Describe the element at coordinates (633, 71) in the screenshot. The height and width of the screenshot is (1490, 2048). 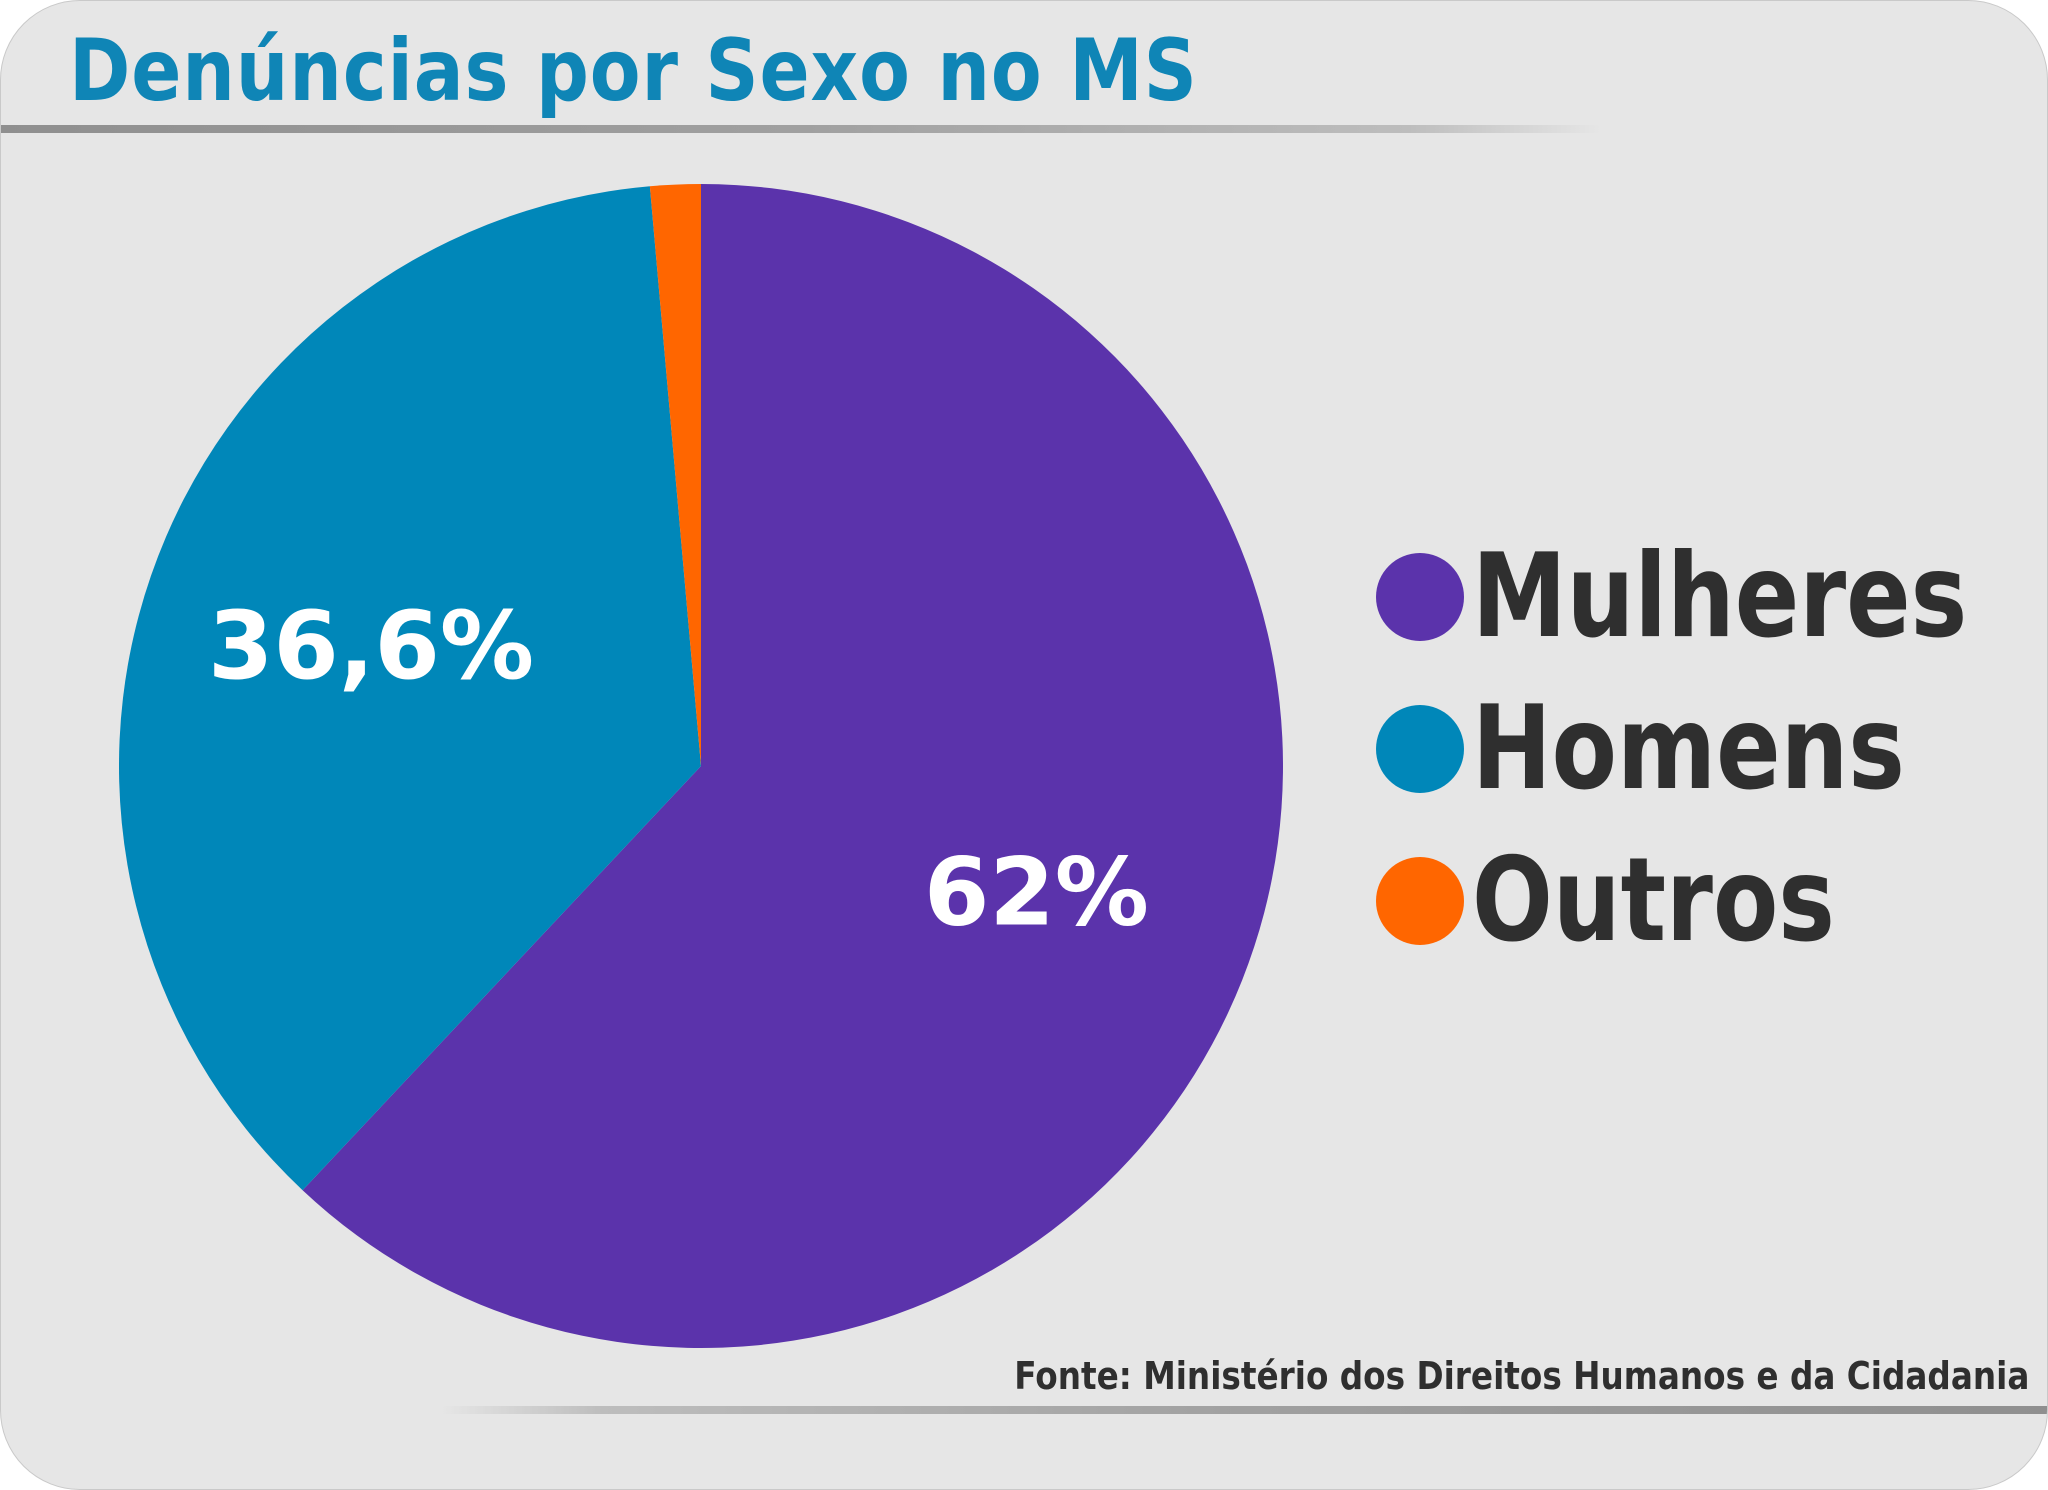
I see `chart-title: Denúncias por Sexo no MS` at that location.